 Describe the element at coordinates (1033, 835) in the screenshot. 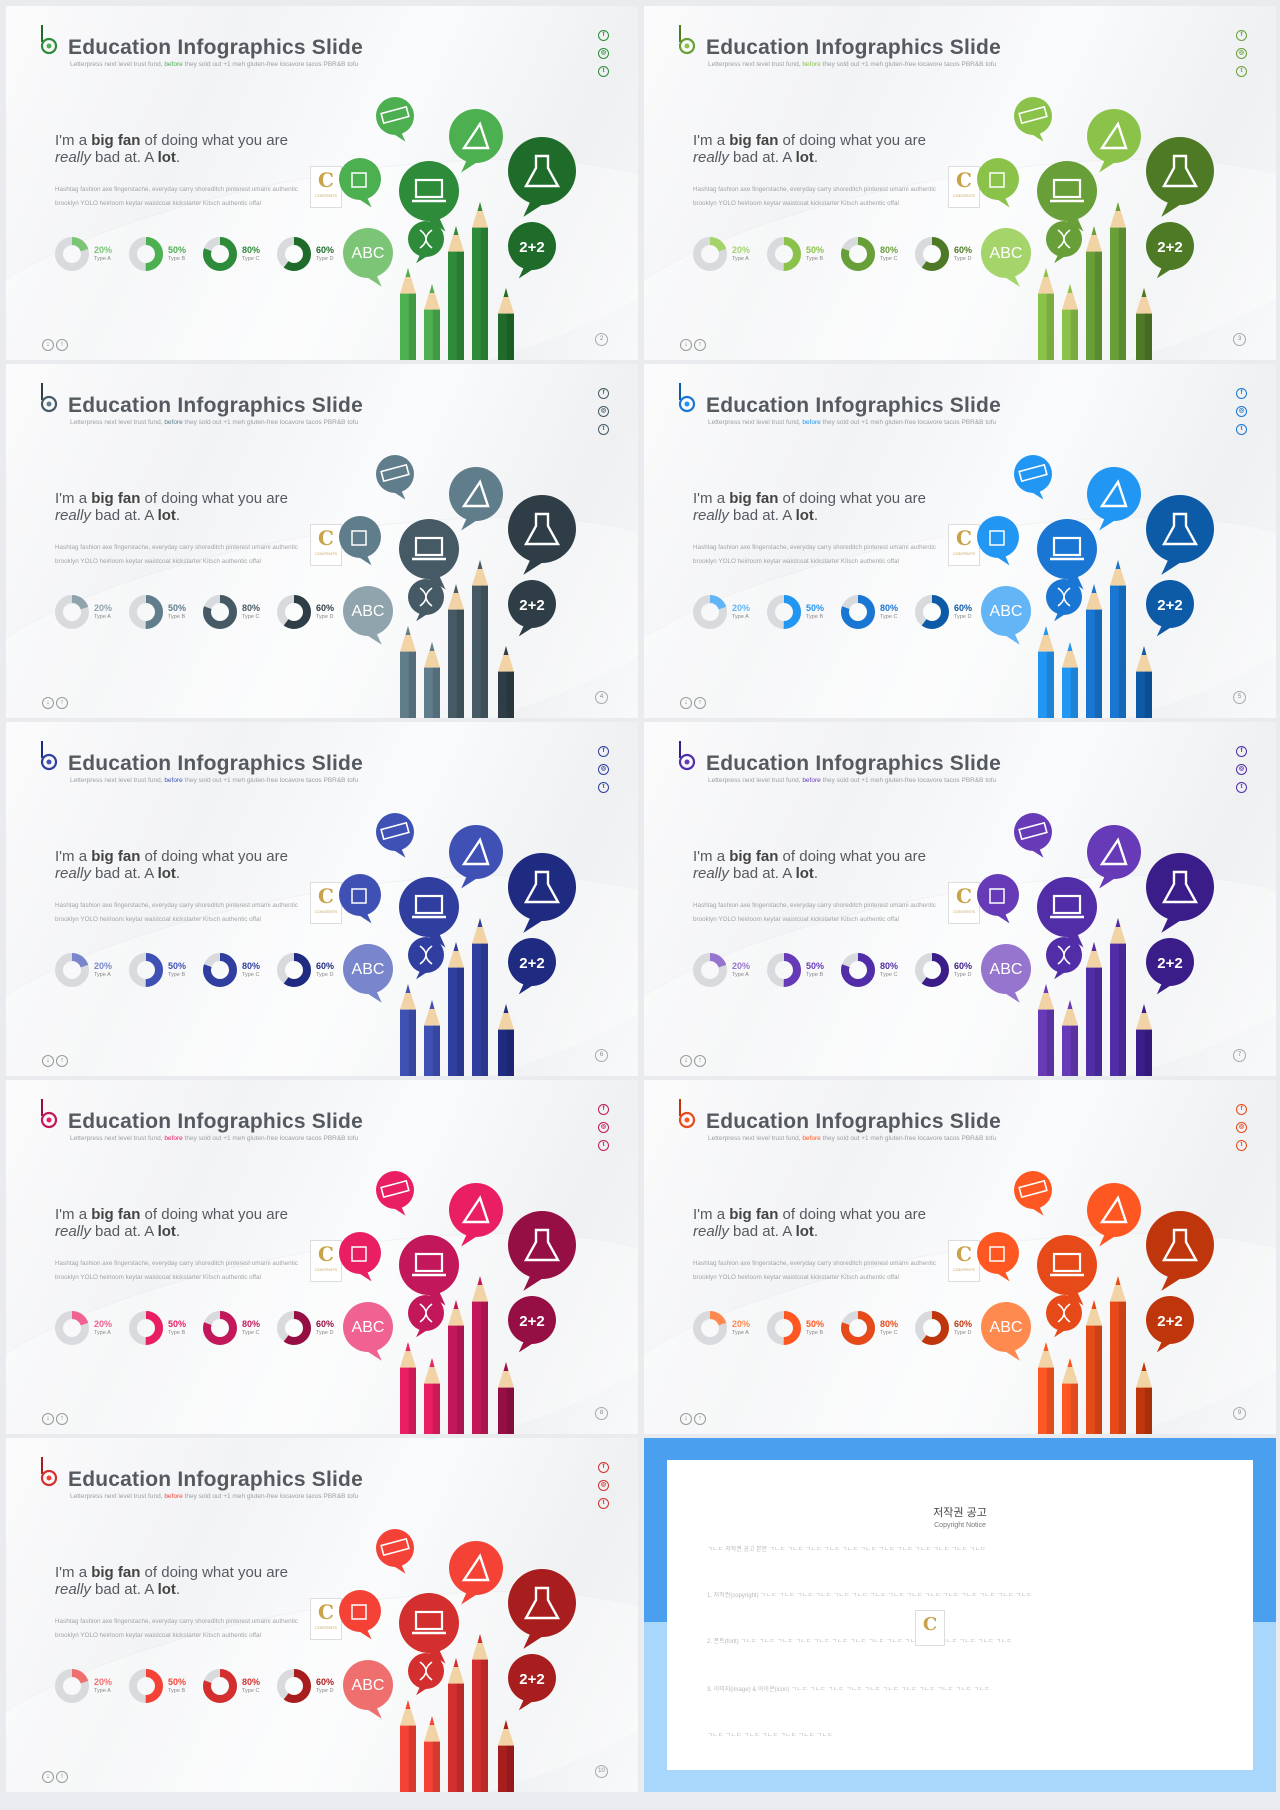

I see `ruler-bubble-icon` at that location.